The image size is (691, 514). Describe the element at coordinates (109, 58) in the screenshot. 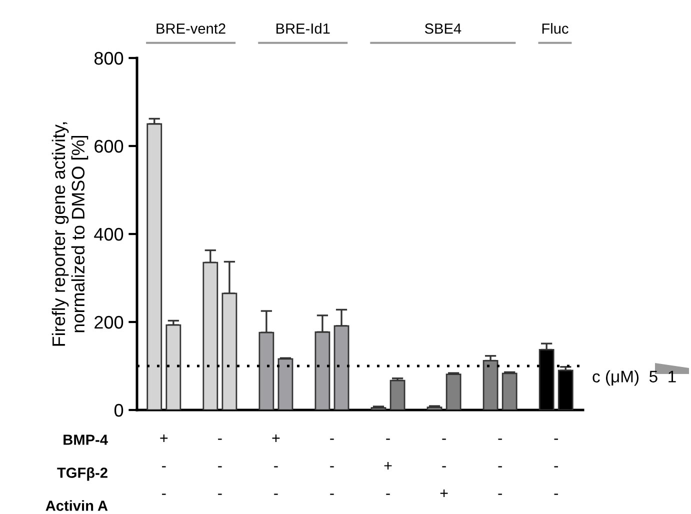

I see `y-tick-label: 800` at that location.